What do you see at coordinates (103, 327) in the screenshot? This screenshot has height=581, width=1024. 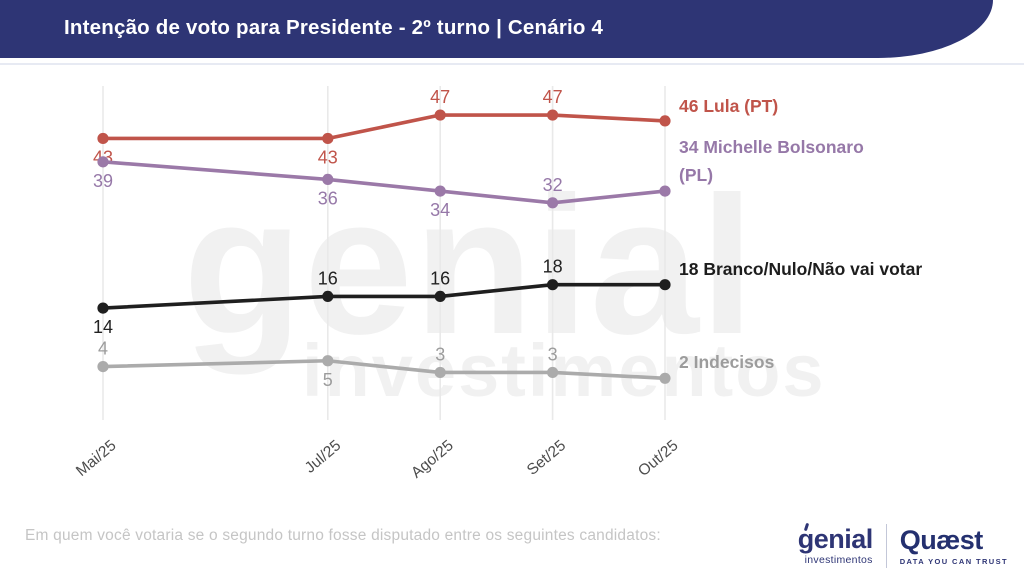 I see `value-label-branco-nulo-n-o-vai-votar-mai-25: 14` at bounding box center [103, 327].